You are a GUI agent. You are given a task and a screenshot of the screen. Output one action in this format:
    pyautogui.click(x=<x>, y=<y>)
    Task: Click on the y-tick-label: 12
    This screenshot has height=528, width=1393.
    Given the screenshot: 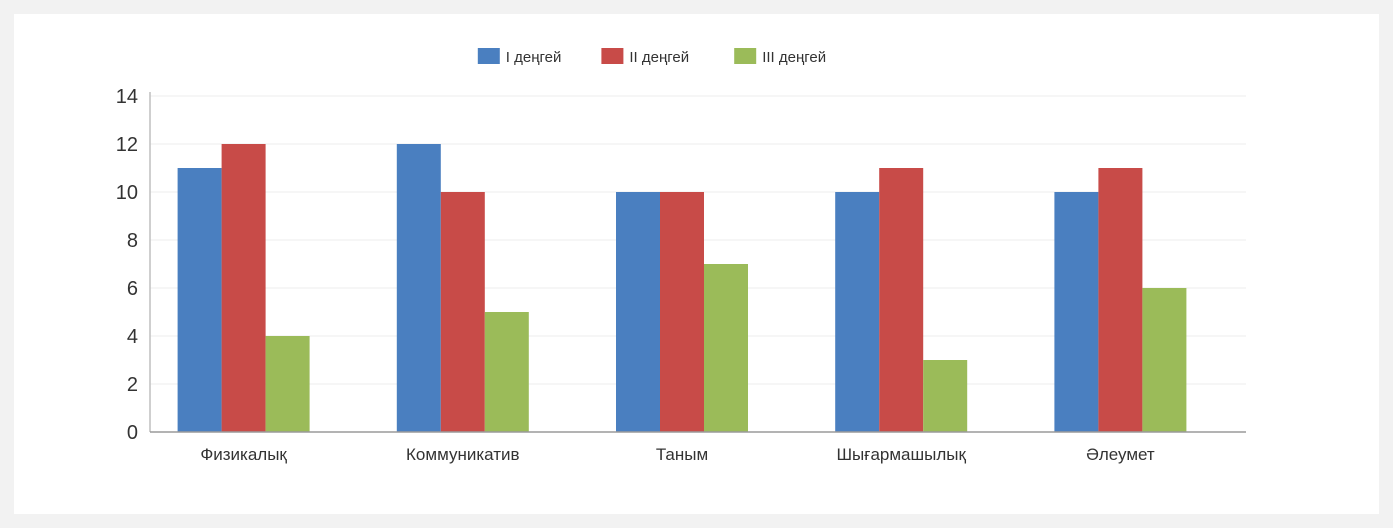 What is the action you would take?
    pyautogui.click(x=127, y=145)
    